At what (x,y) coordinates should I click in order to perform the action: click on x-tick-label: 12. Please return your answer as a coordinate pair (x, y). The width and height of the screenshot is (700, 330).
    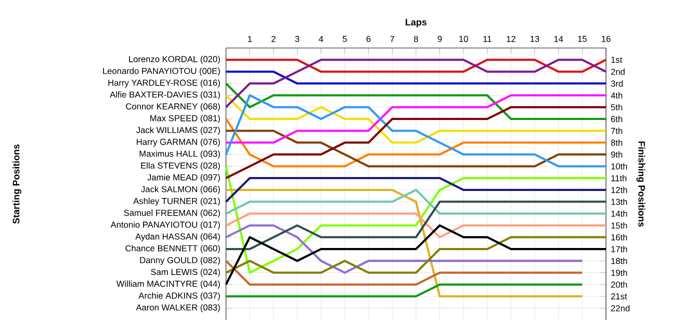
    Looking at the image, I should click on (511, 39).